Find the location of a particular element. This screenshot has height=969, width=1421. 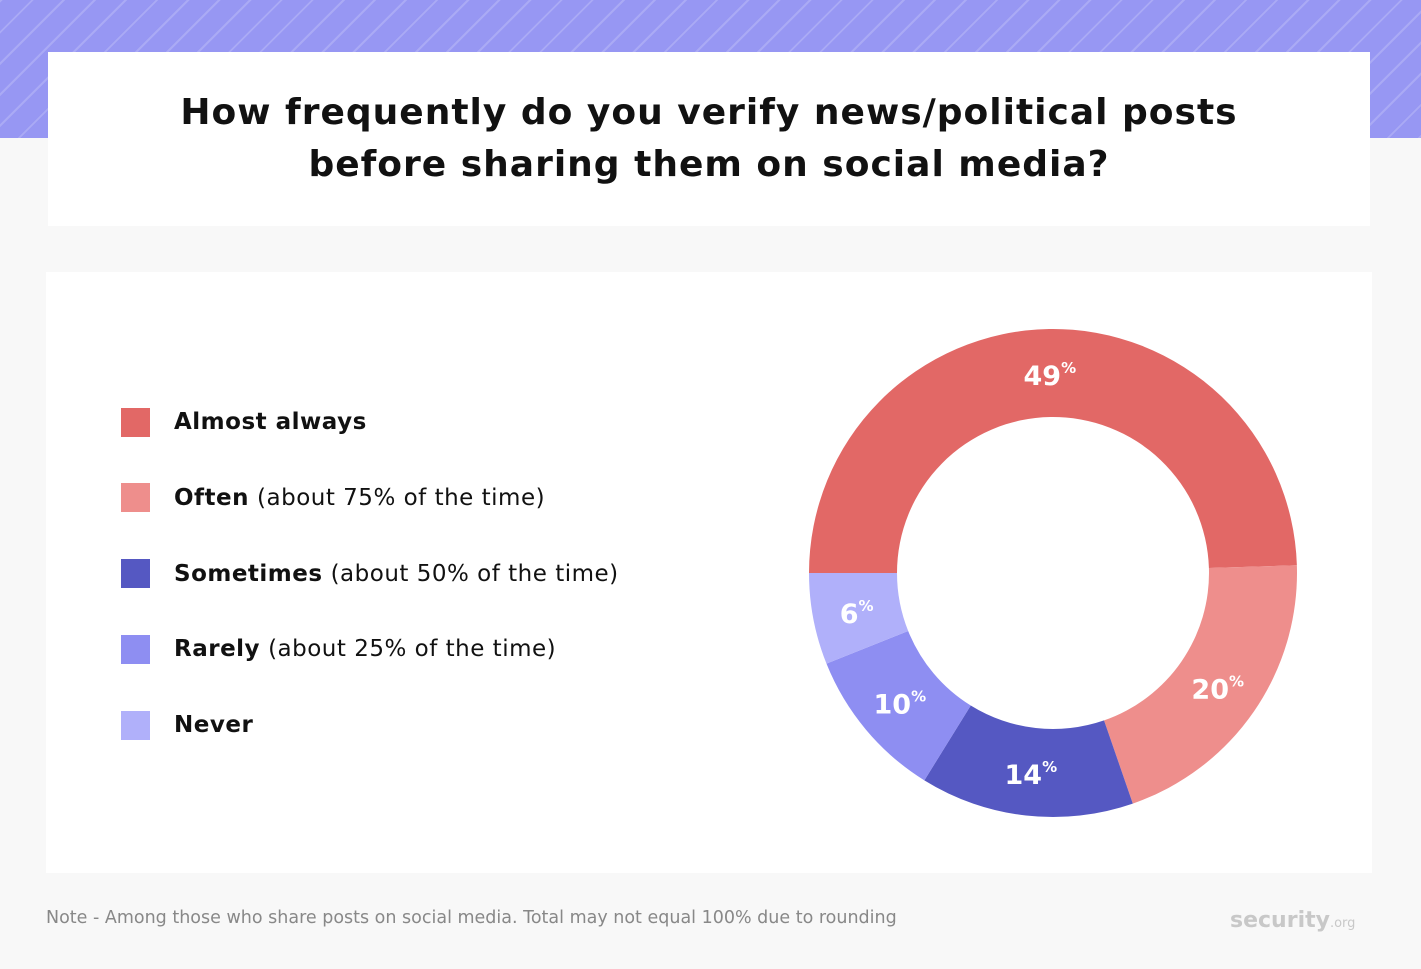

legend-label: Never is located at coordinates (214, 725).